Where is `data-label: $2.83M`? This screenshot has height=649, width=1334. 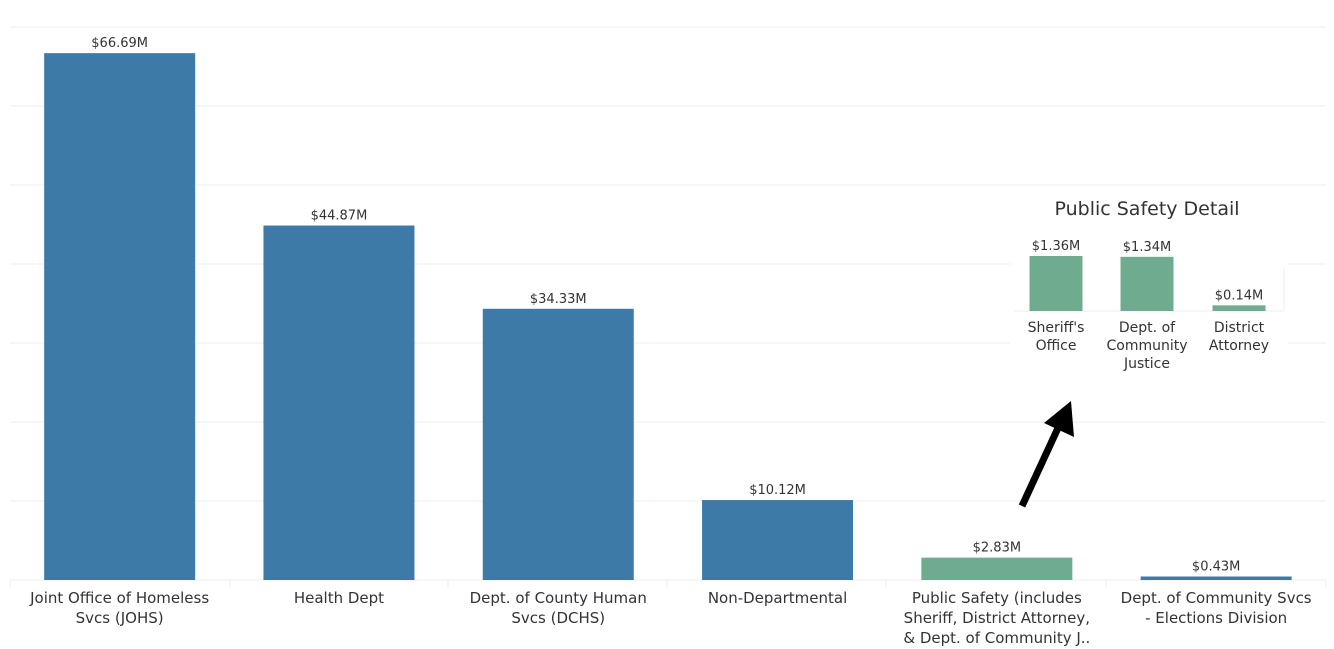 data-label: $2.83M is located at coordinates (997, 548).